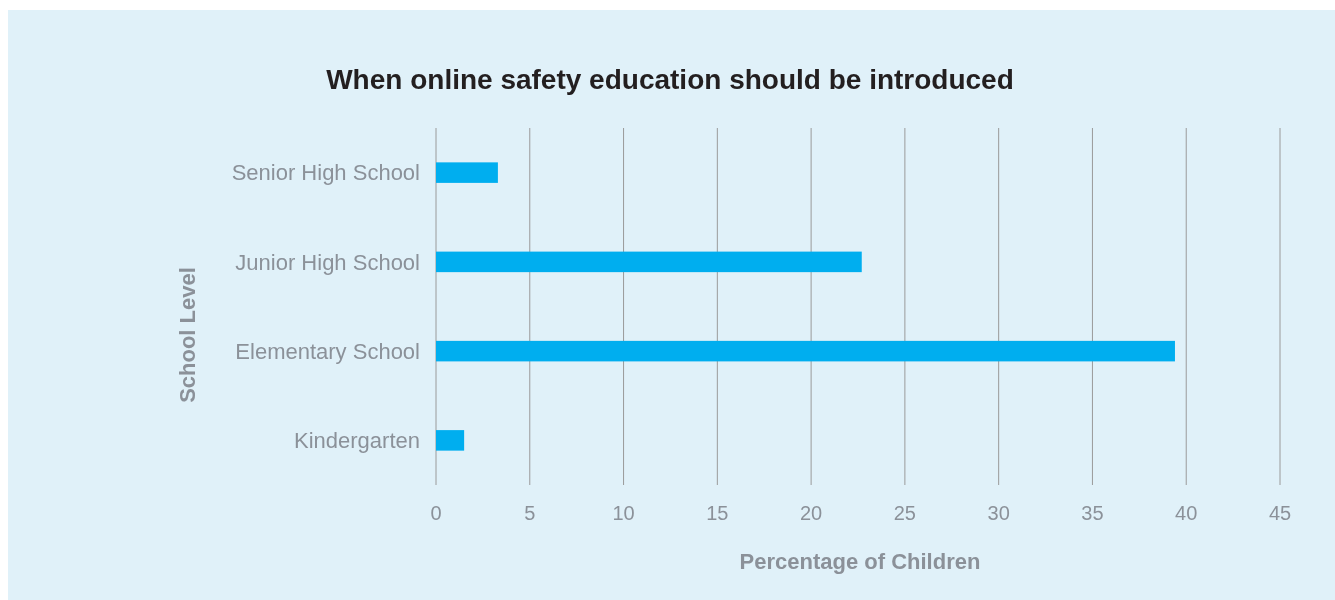 This screenshot has width=1335, height=600. What do you see at coordinates (860, 561) in the screenshot?
I see `x-axis-title: Percentage of Children` at bounding box center [860, 561].